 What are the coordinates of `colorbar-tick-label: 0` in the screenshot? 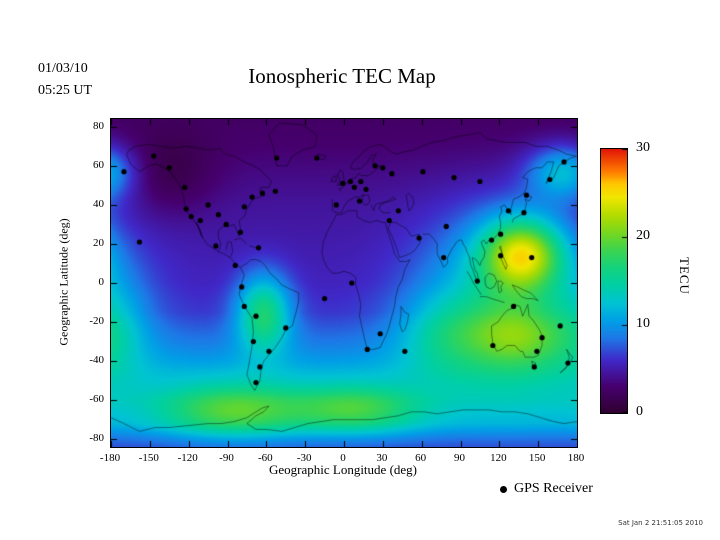 It's located at (639, 411).